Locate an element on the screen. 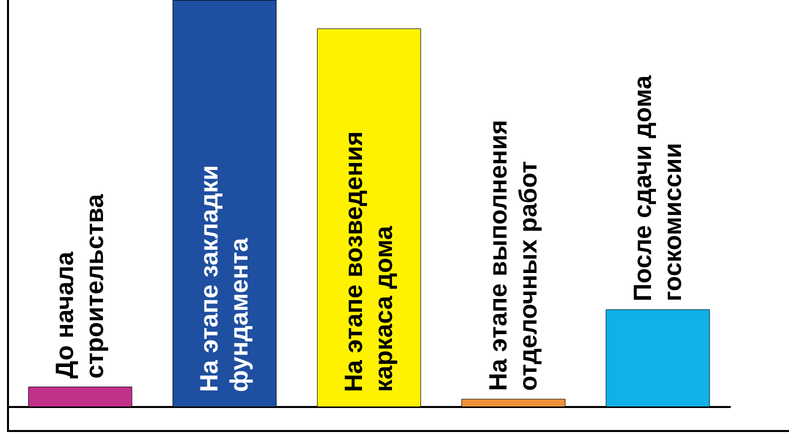  x-tick-label: На этапе выполнения отделочных работ is located at coordinates (513, 255).